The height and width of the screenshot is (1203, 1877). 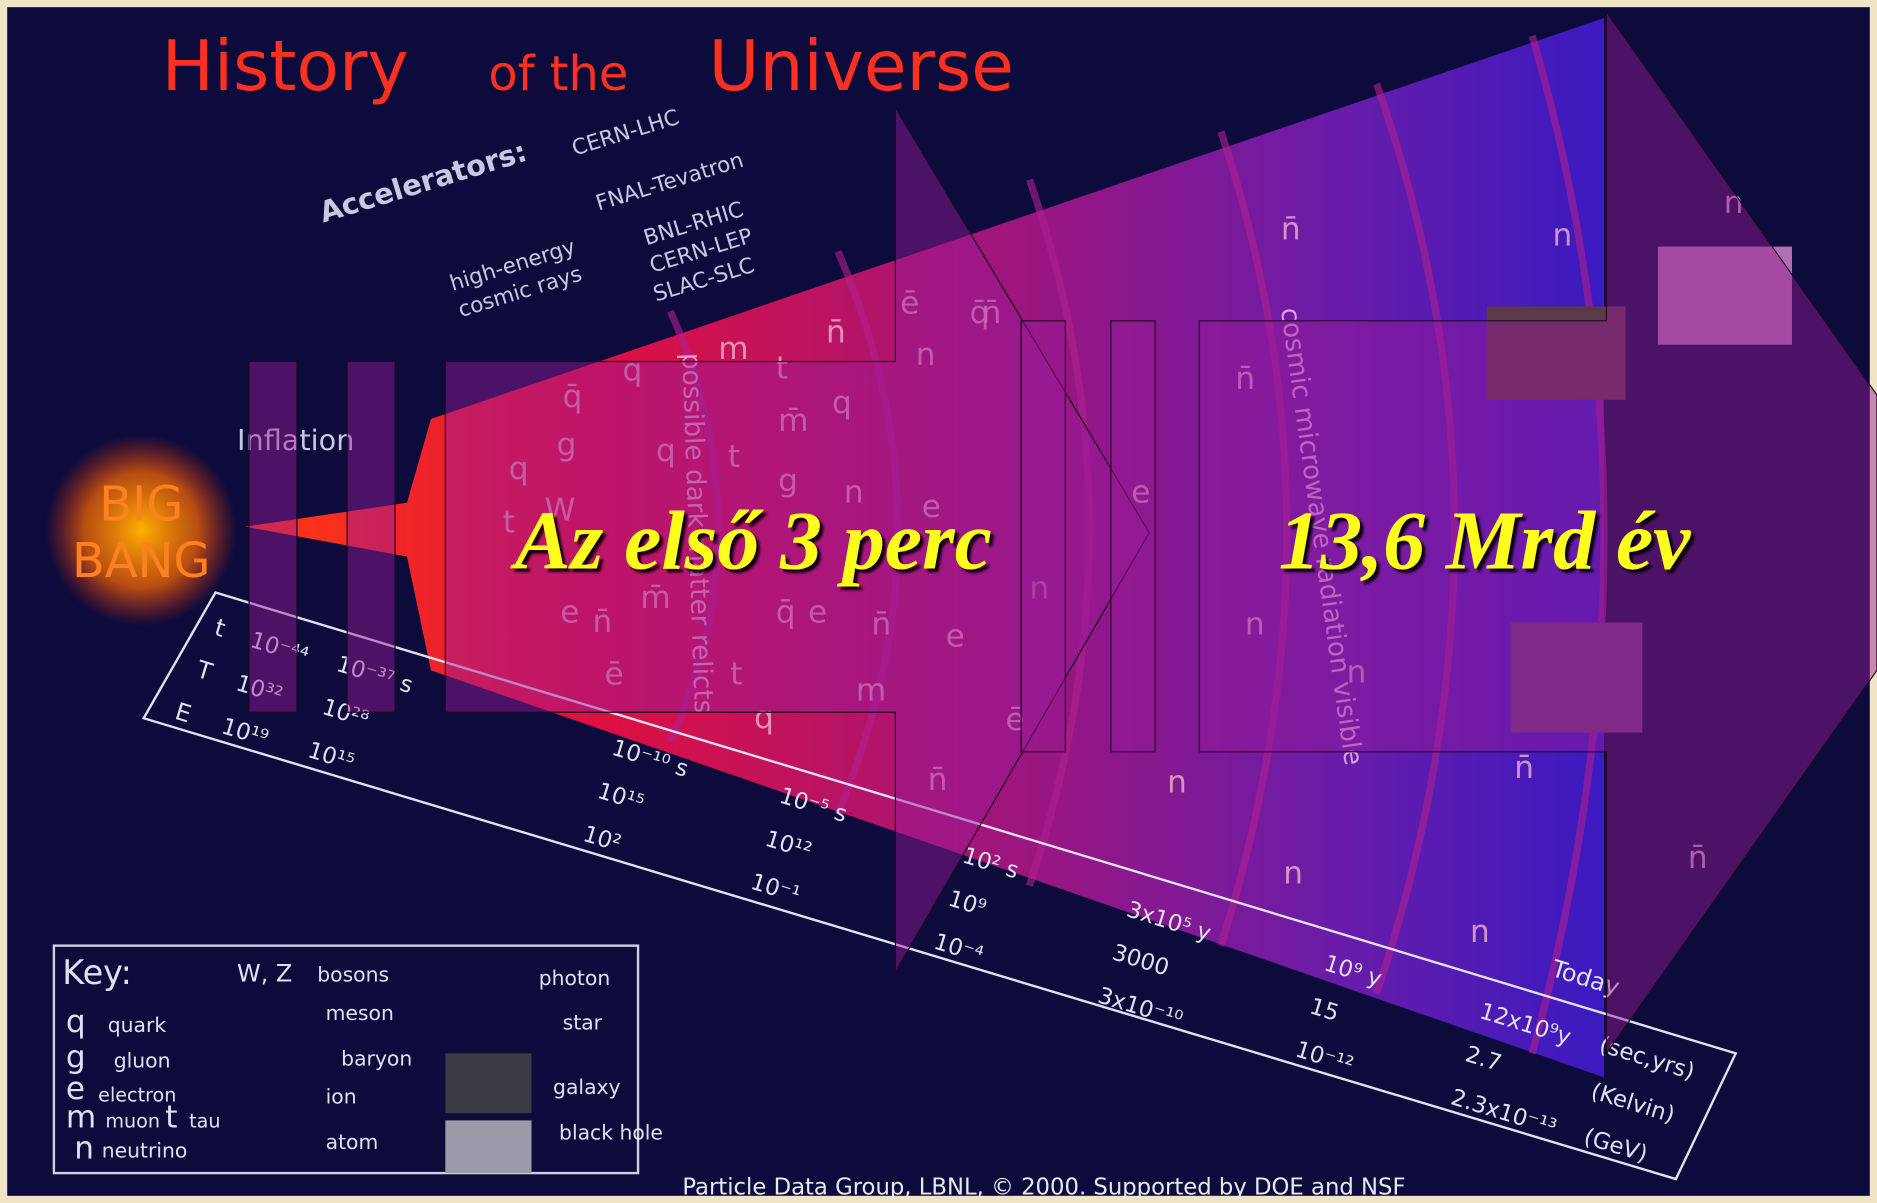 I want to click on key-black-hole-image, so click(x=488, y=1147).